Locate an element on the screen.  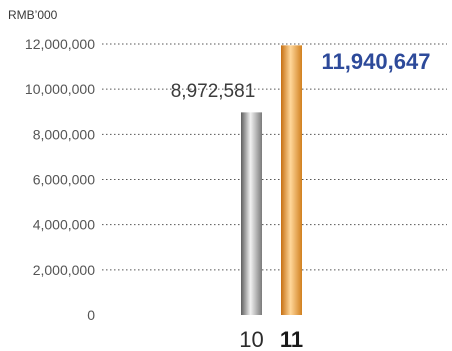
y-tick-label: 6,000,000 is located at coordinates (64, 180).